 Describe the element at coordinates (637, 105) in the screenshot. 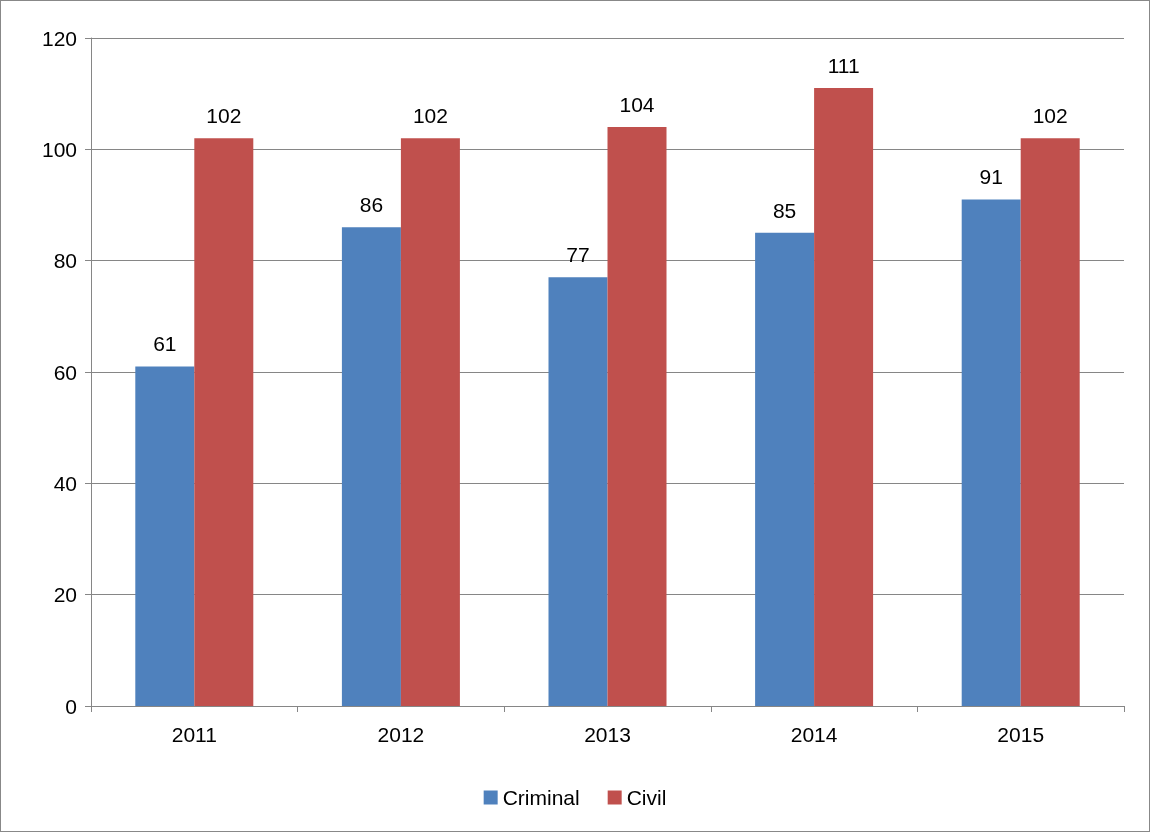

I see `data-label: 104` at that location.